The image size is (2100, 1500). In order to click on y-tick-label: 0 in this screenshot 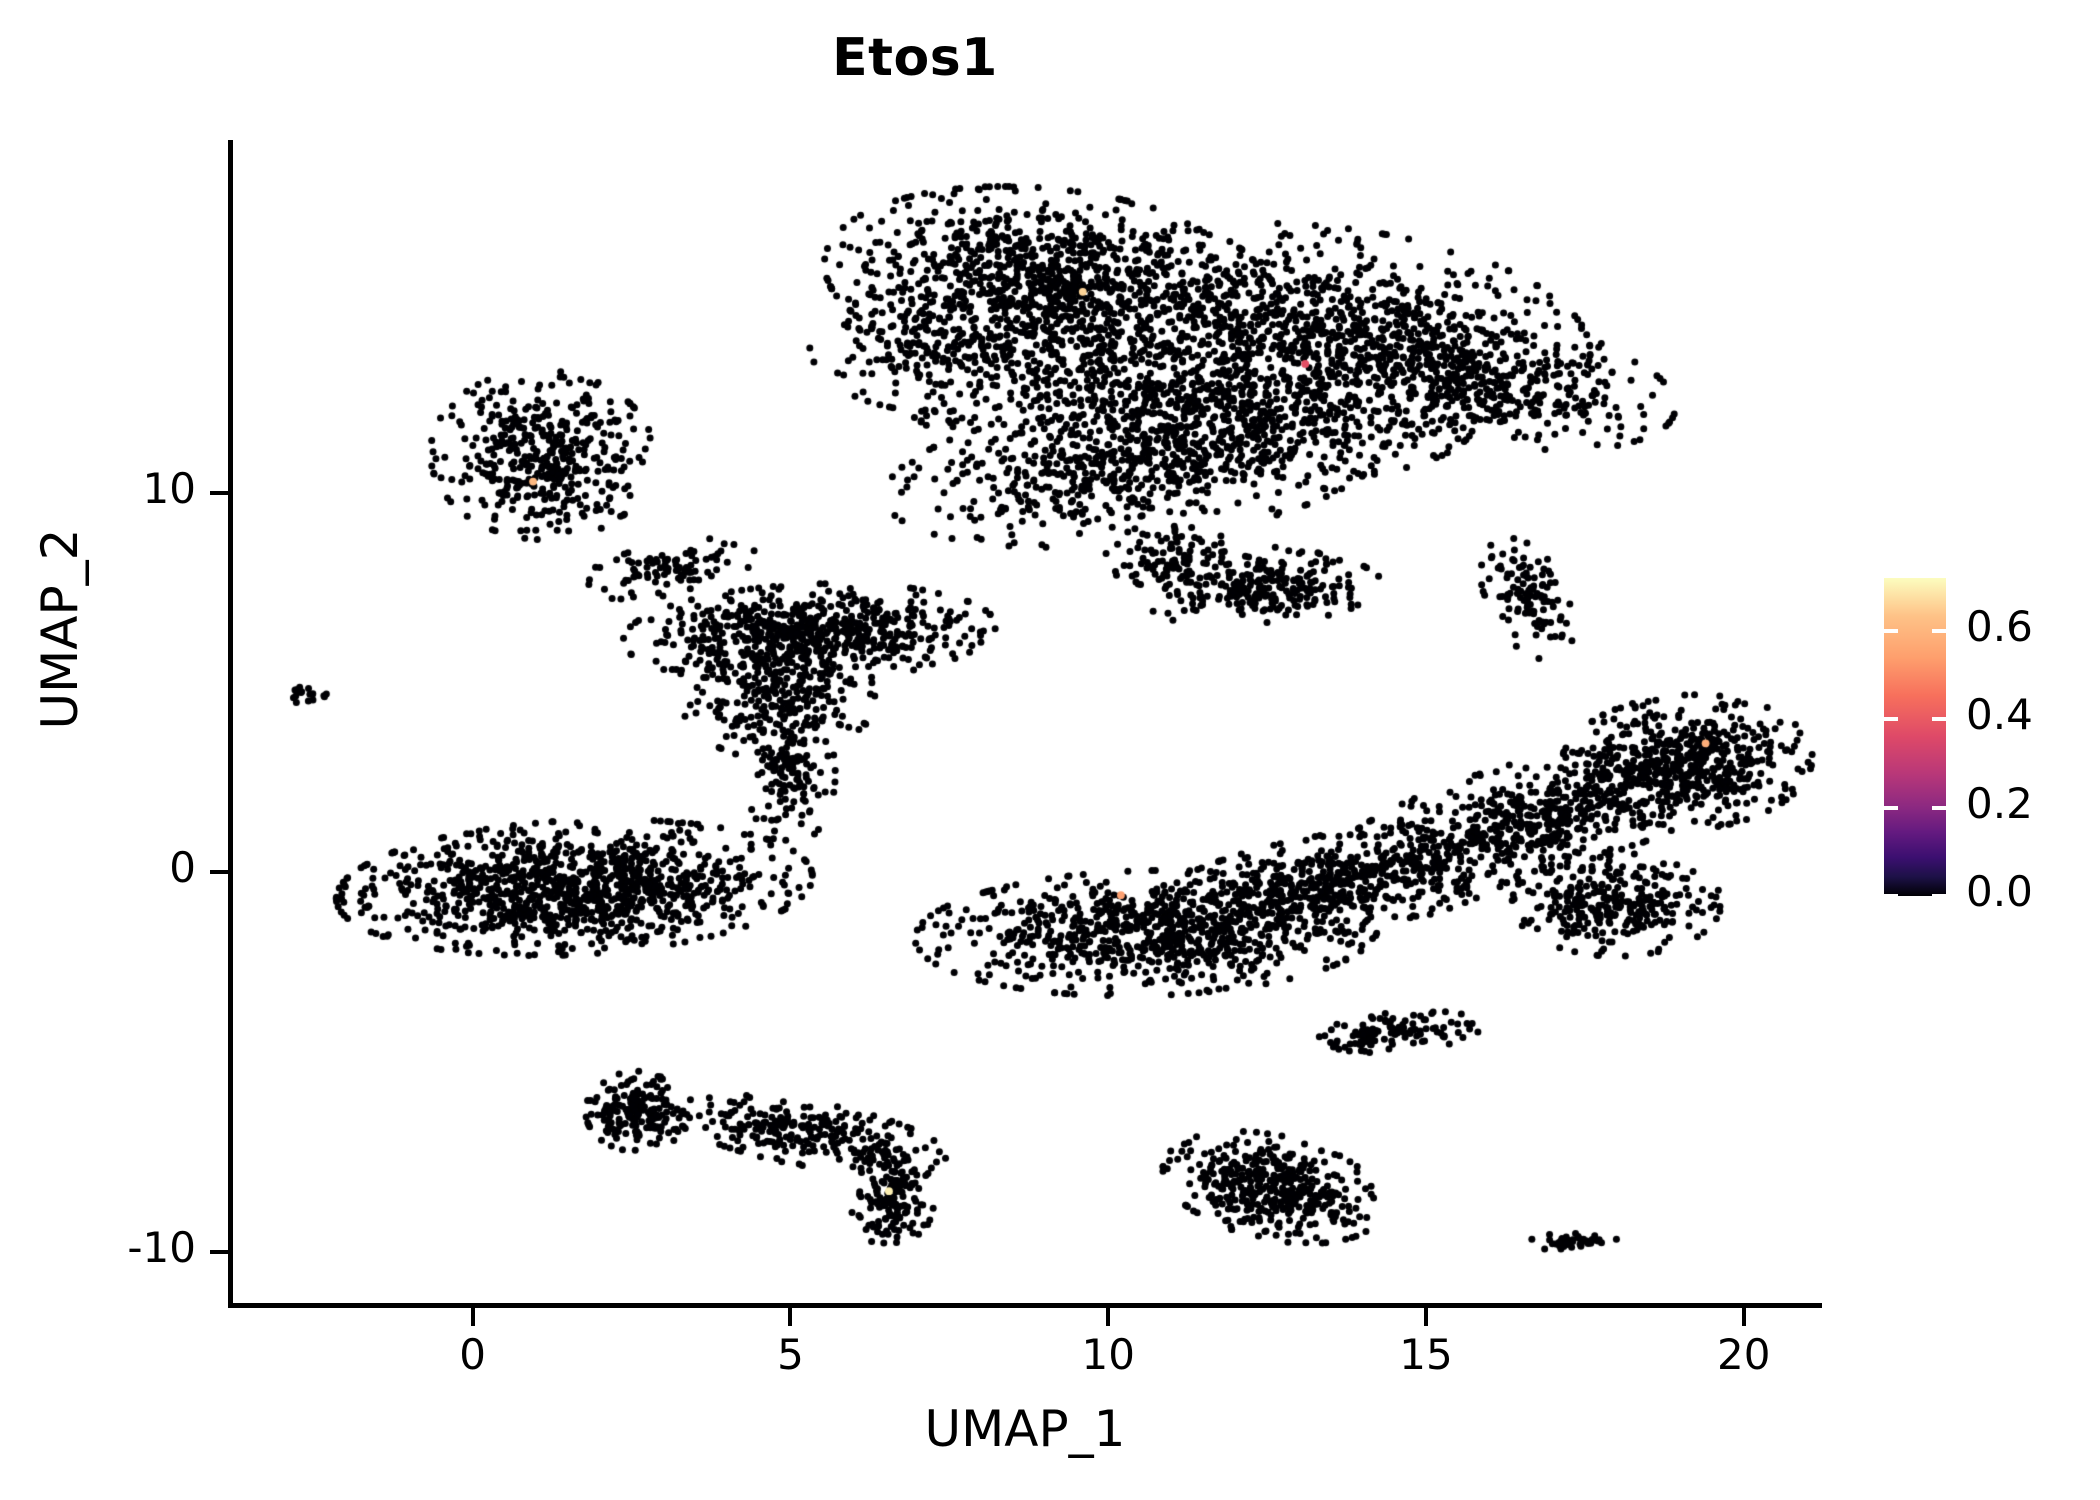, I will do `click(182, 868)`.